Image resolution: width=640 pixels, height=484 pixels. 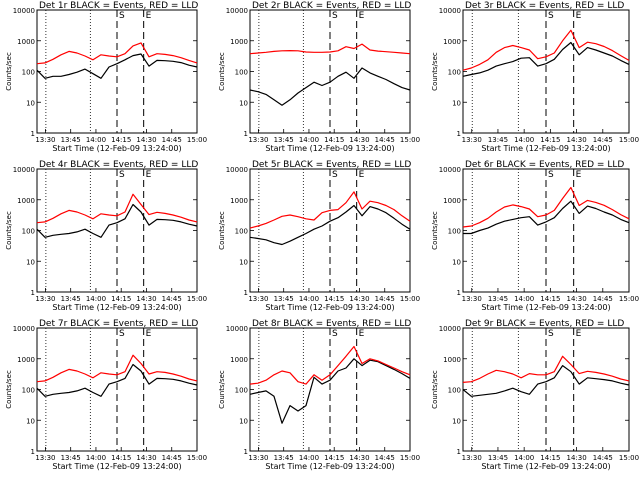 I want to click on plot-title: Det 1r BLACK = Events, RED = LLD, so click(x=118, y=6).